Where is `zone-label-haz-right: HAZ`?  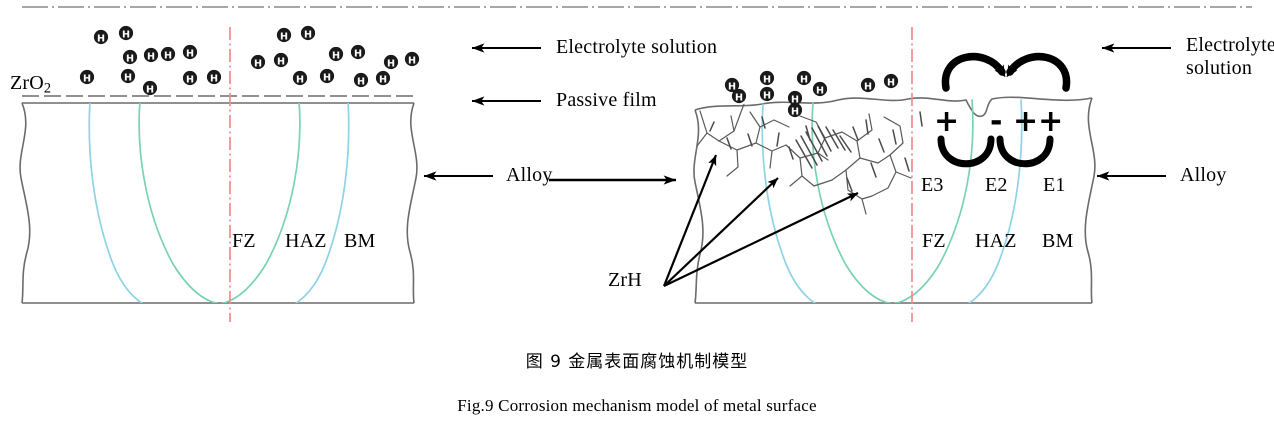
zone-label-haz-right: HAZ is located at coordinates (996, 241).